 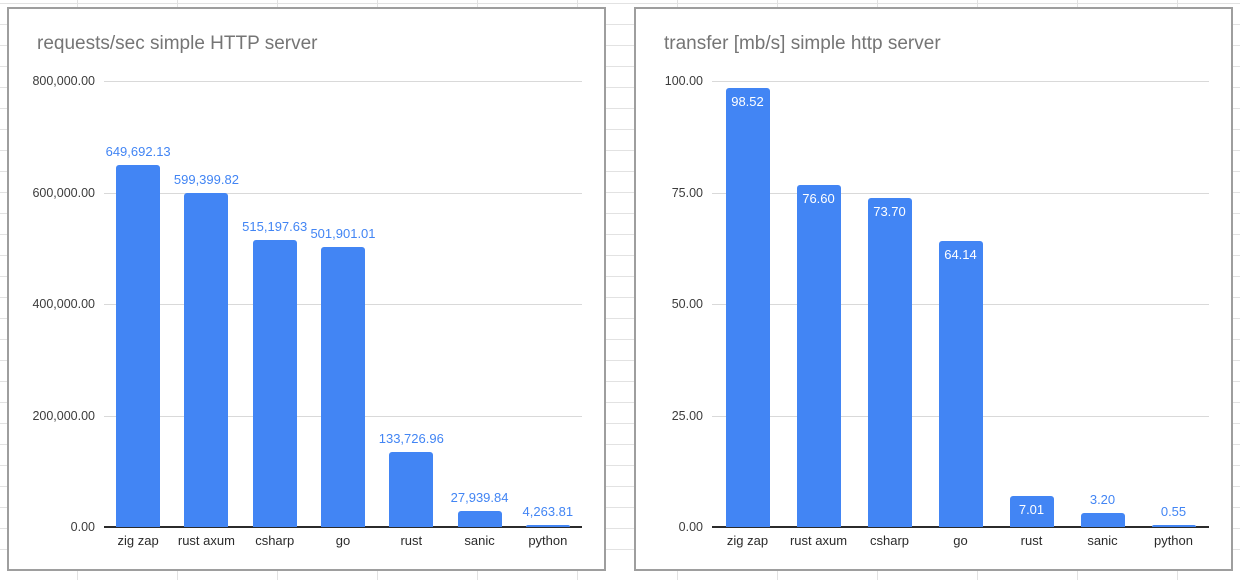 What do you see at coordinates (687, 415) in the screenshot?
I see `y-axis-tick-label: 25.00` at bounding box center [687, 415].